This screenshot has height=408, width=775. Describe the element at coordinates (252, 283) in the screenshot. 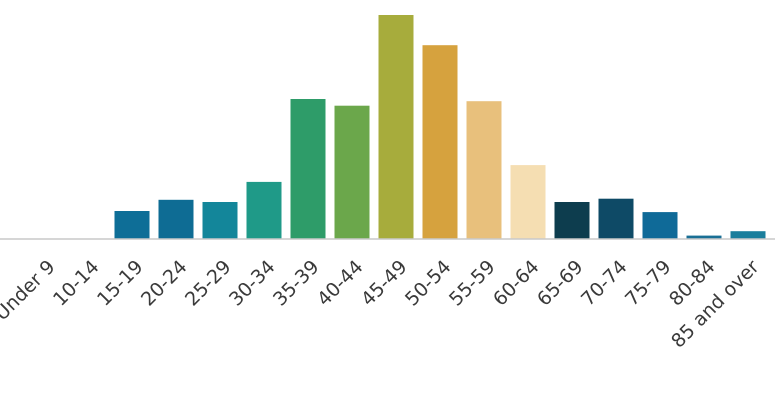

I see `tick-label-30-34: 30-34` at that location.